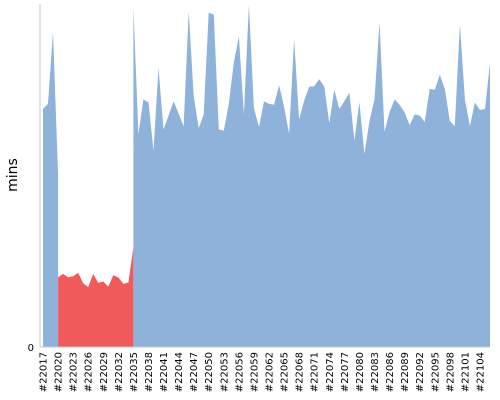 The image size is (500, 400). What do you see at coordinates (209, 372) in the screenshot?
I see `x-tick-label: #22050` at bounding box center [209, 372].